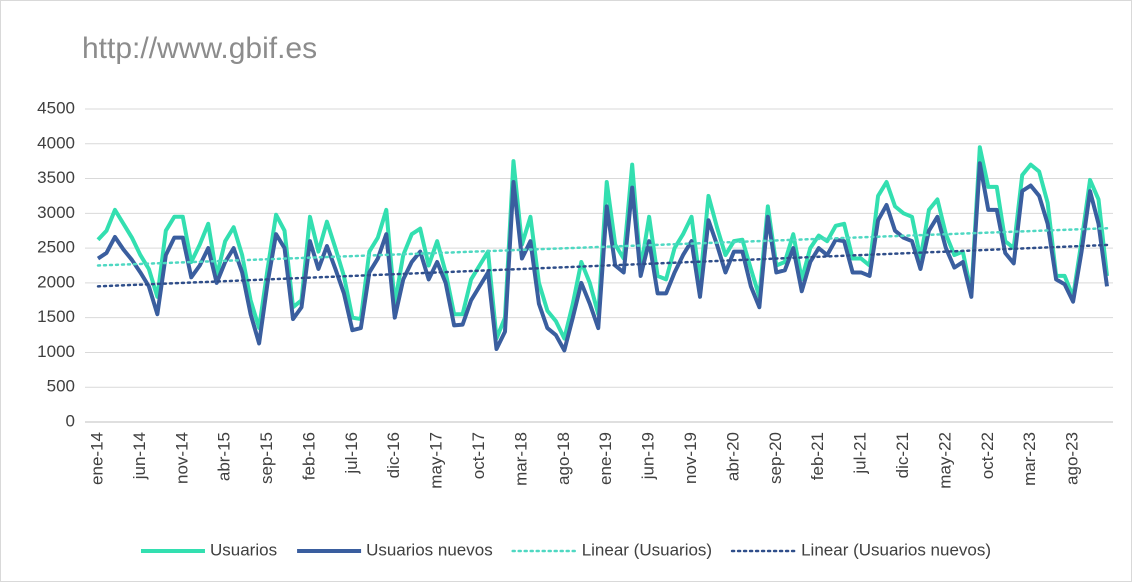 The height and width of the screenshot is (582, 1132). Describe the element at coordinates (605, 458) in the screenshot. I see `x-tick-label: ene-19` at that location.